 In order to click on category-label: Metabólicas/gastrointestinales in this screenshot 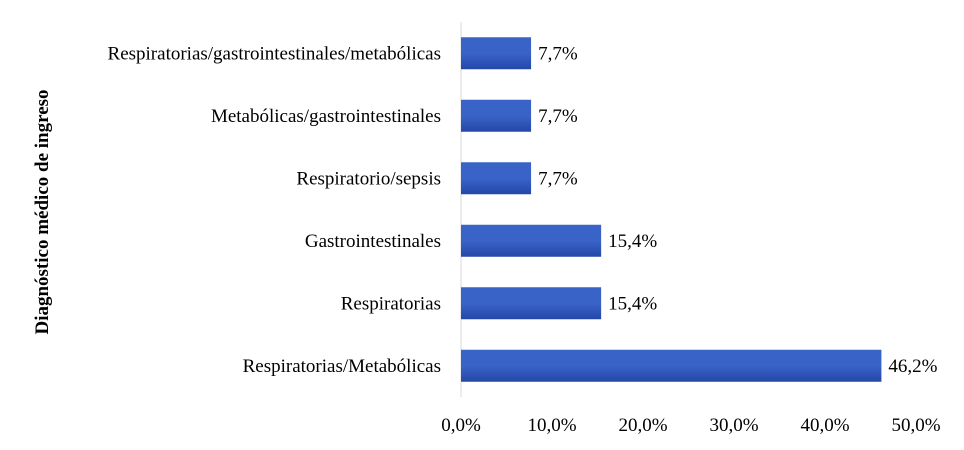, I will do `click(326, 116)`.